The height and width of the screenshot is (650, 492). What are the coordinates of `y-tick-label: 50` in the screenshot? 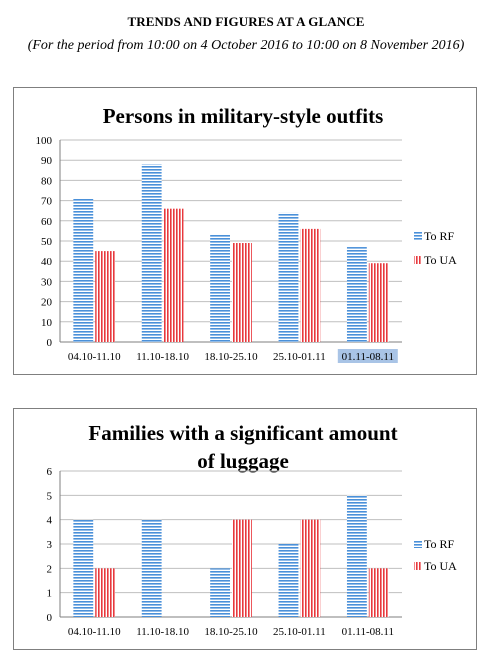 It's located at (47, 242).